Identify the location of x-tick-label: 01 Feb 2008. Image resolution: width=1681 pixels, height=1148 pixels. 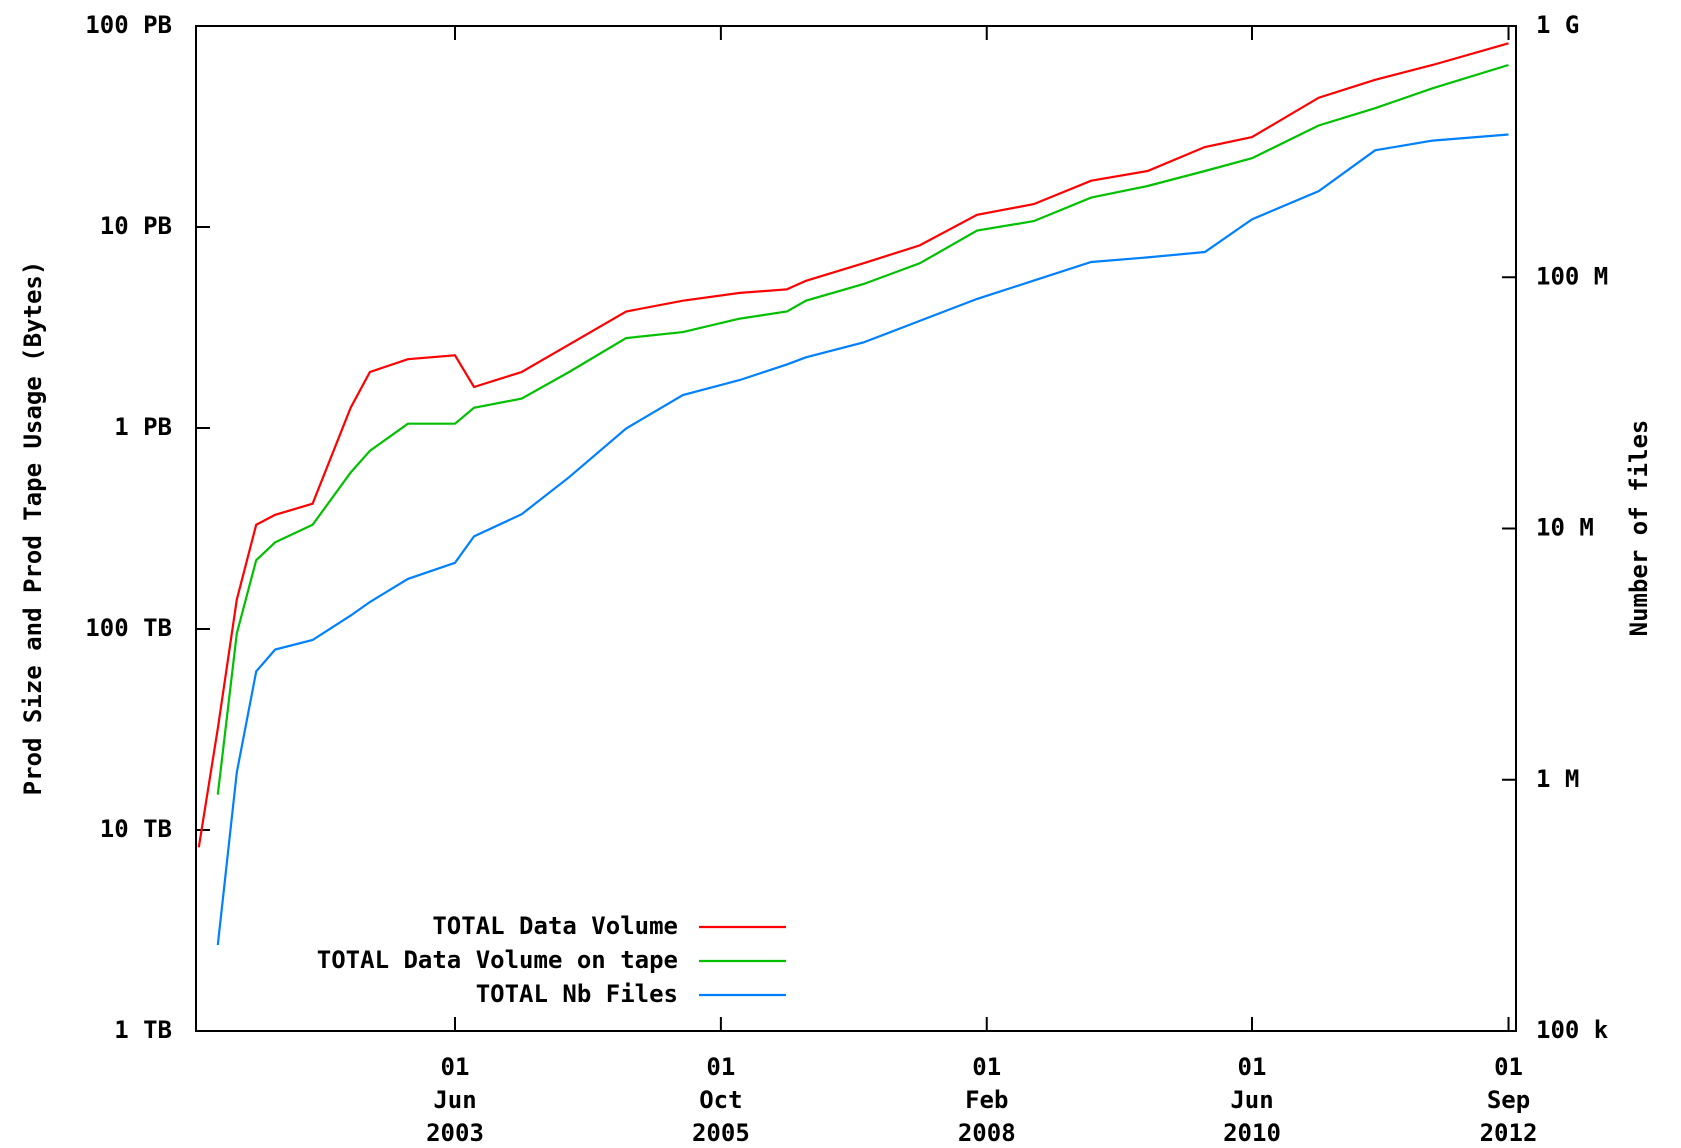
(986, 1100).